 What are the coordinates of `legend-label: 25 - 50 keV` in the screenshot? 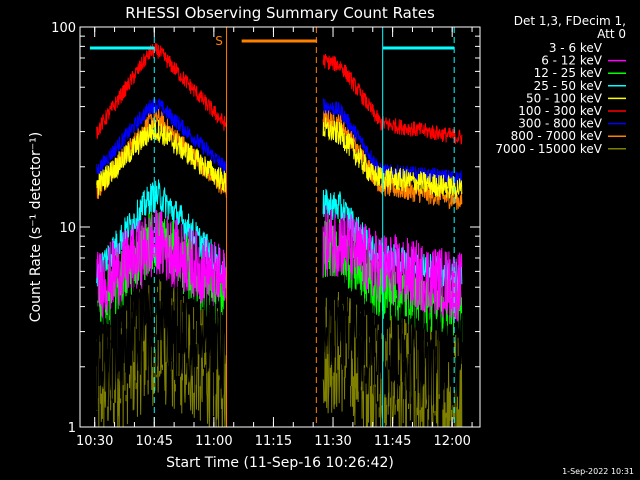 It's located at (568, 86).